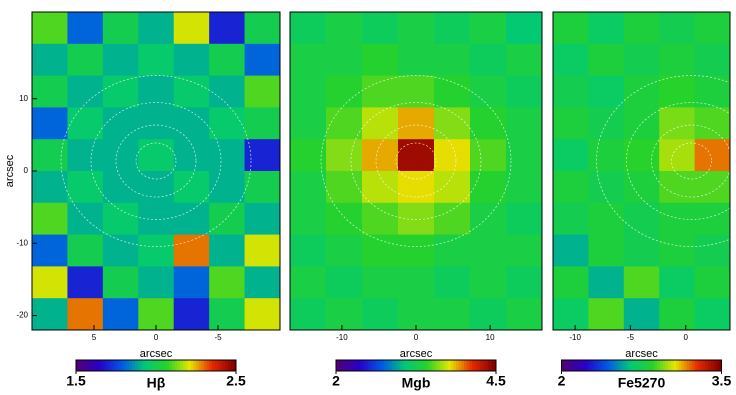 This screenshot has height=395, width=736. I want to click on x-axis-label: arcsec, so click(416, 354).